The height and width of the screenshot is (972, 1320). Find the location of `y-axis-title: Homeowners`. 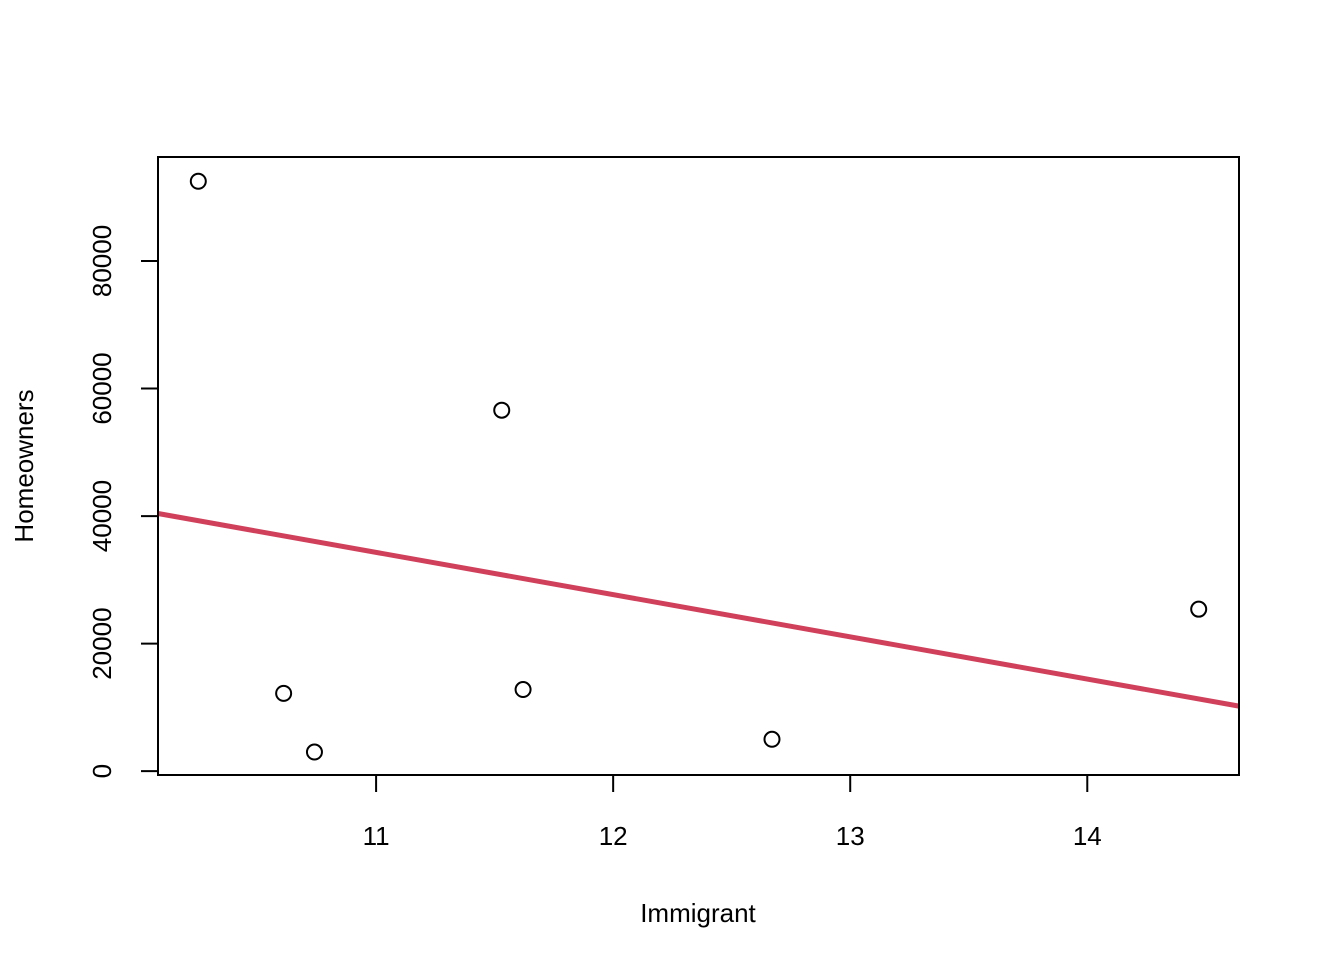

y-axis-title: Homeowners is located at coordinates (24, 465).